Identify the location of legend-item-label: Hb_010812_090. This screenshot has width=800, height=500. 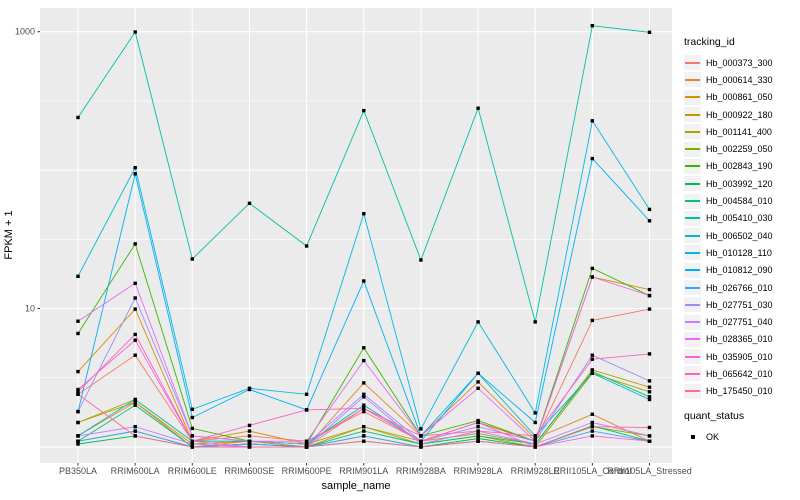
(739, 270).